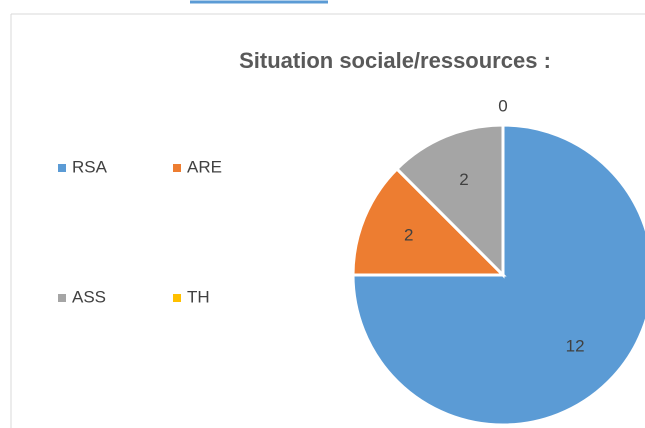 The image size is (645, 428). I want to click on legend-label: ASS, so click(89, 296).